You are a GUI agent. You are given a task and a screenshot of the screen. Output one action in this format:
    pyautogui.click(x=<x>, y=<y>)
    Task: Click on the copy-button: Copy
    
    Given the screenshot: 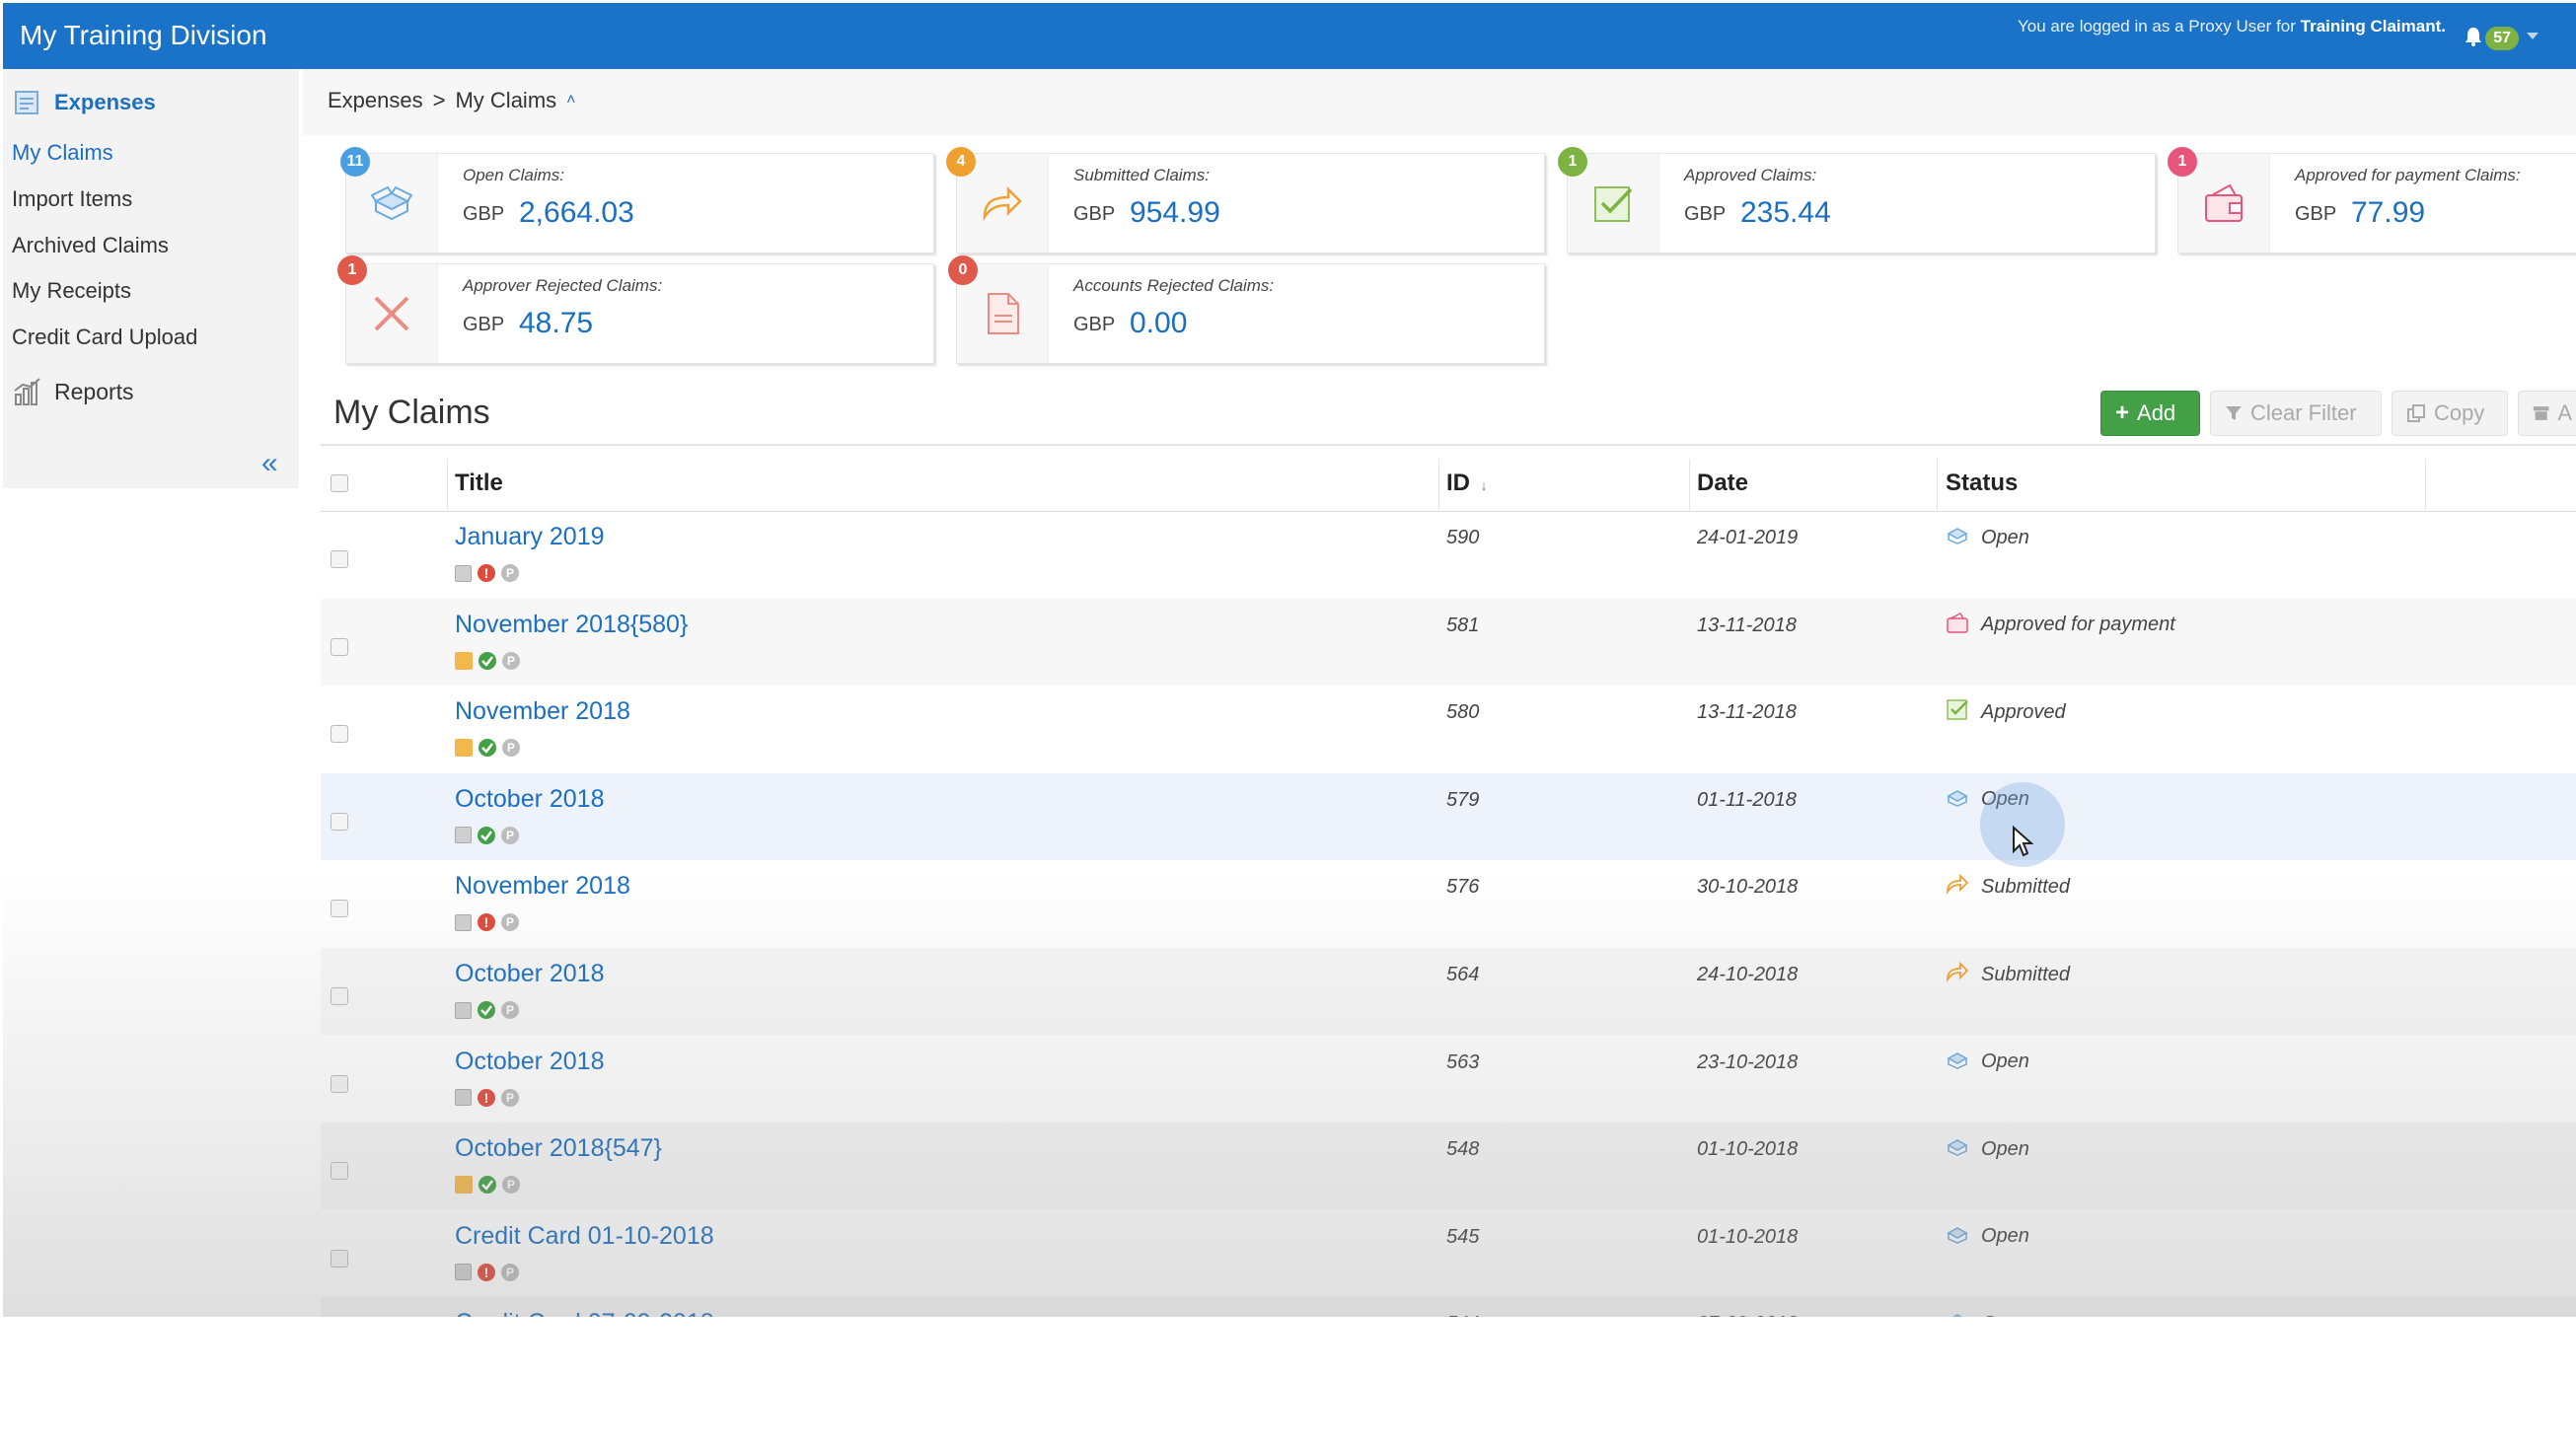 What is the action you would take?
    pyautogui.click(x=2450, y=413)
    